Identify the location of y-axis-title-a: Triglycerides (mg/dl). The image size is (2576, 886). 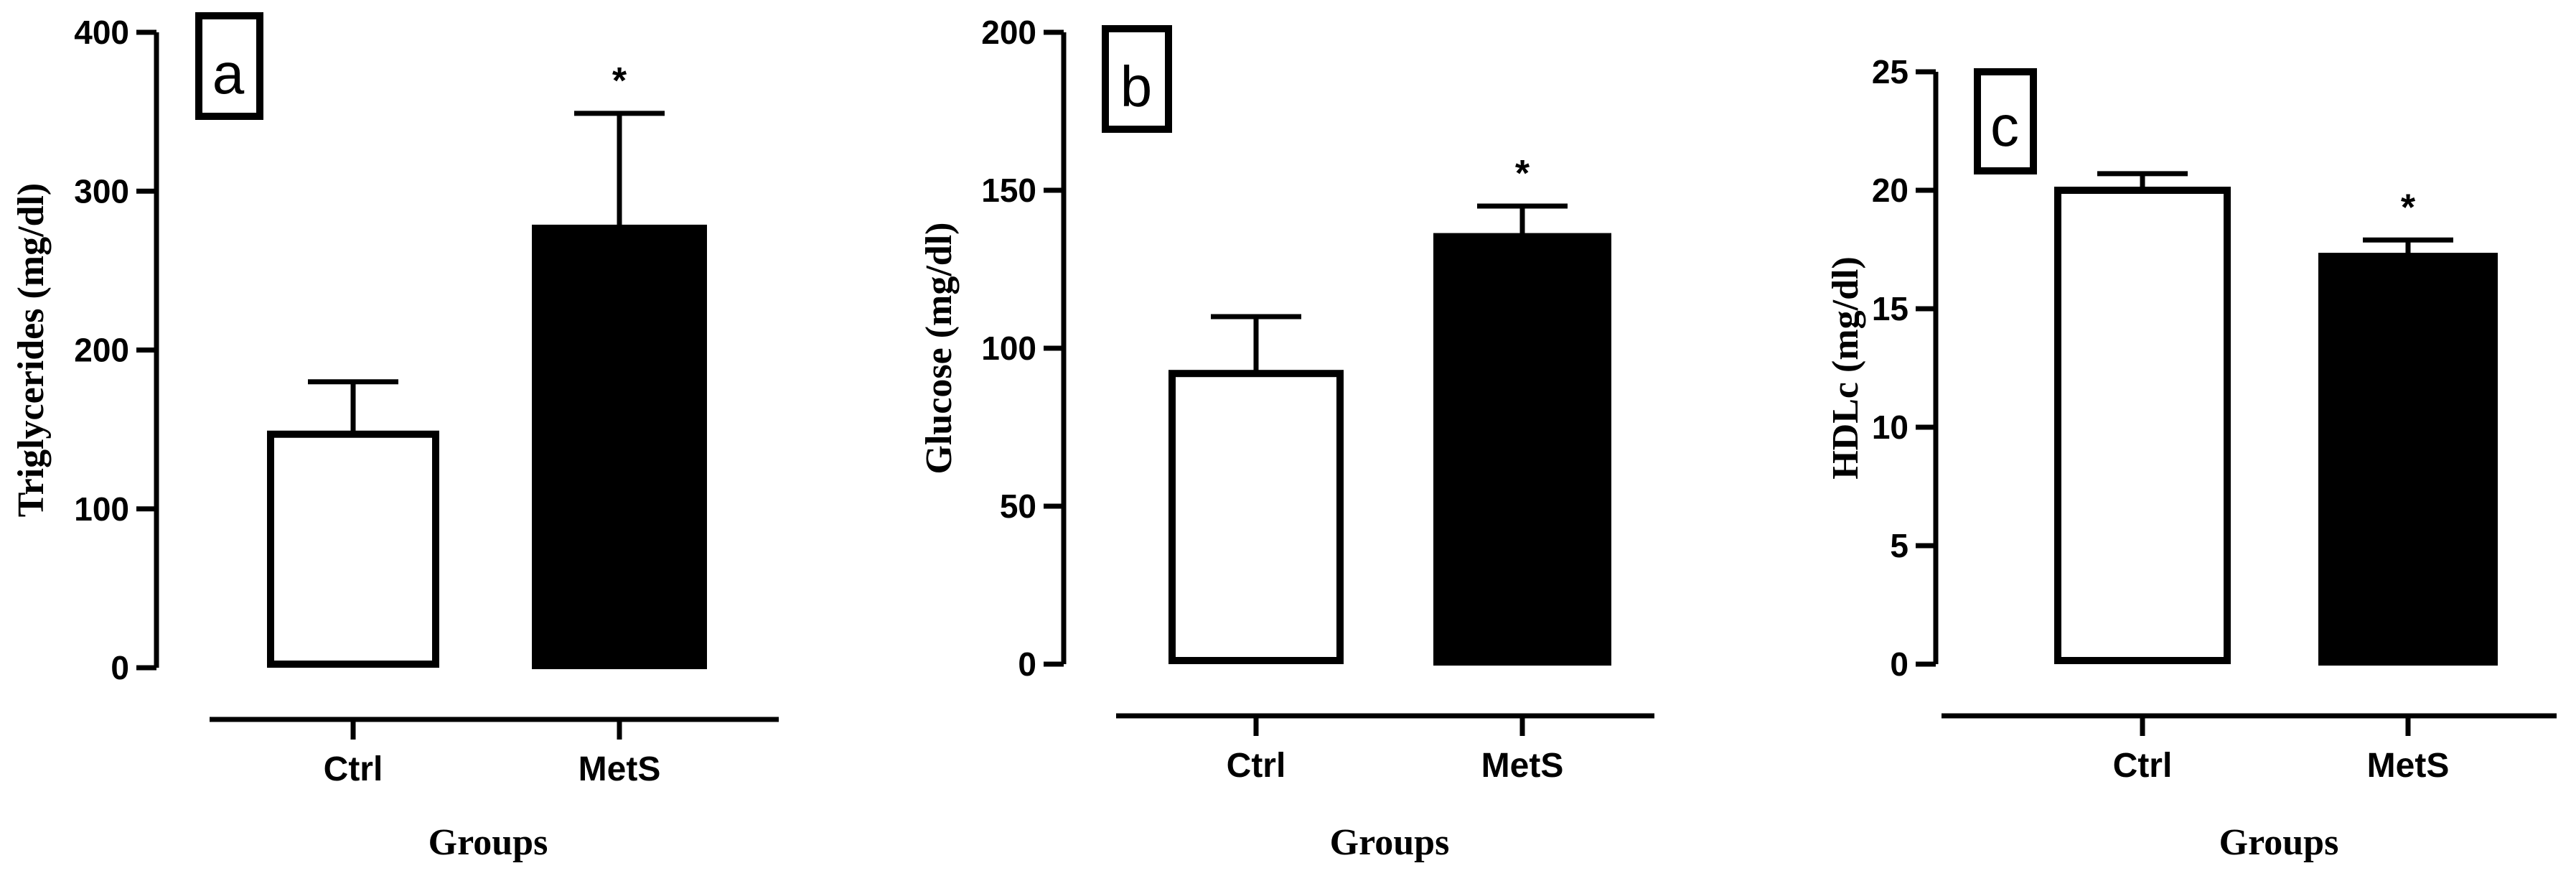
(32, 350).